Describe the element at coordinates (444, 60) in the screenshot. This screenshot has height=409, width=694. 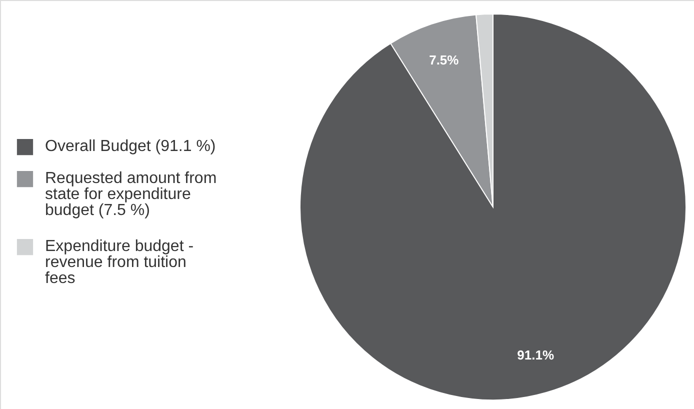
I see `data-label: 7.5%` at that location.